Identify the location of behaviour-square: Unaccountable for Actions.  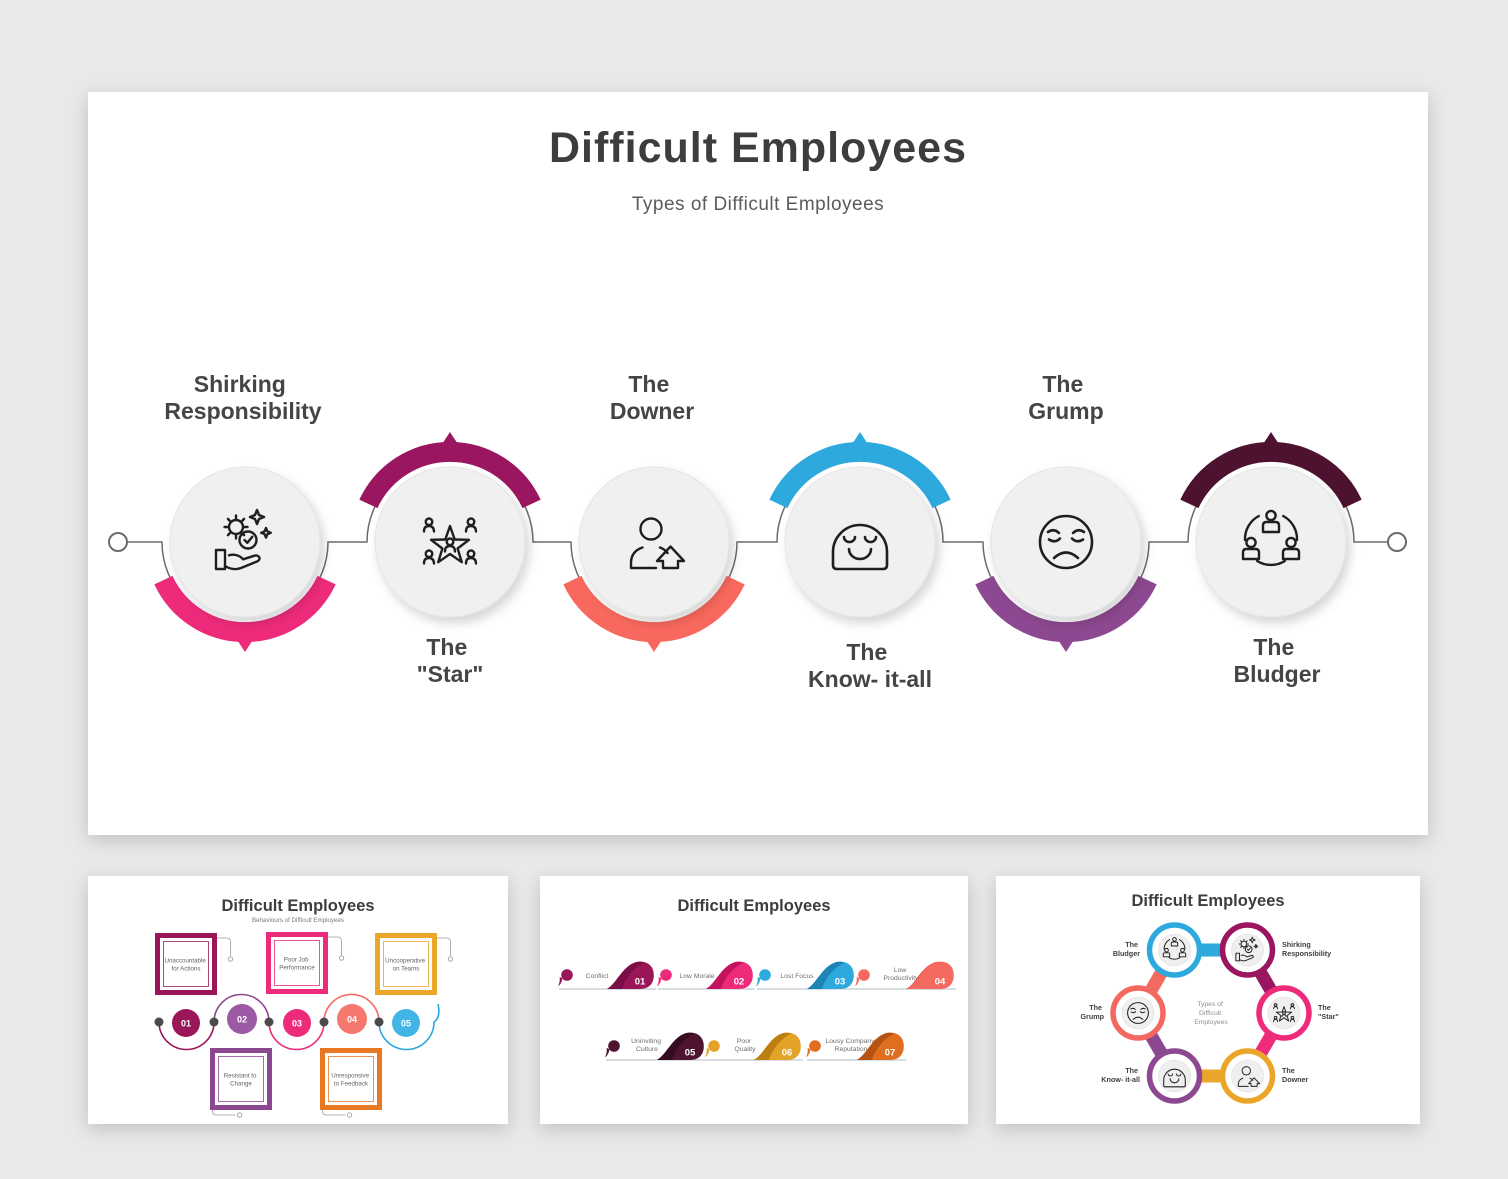
(194, 964).